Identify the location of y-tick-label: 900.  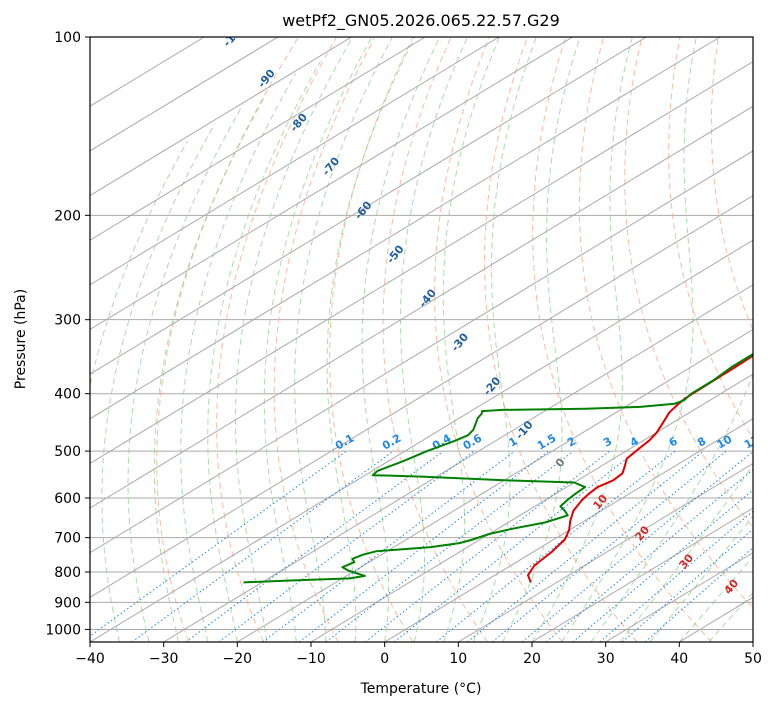
(67, 603).